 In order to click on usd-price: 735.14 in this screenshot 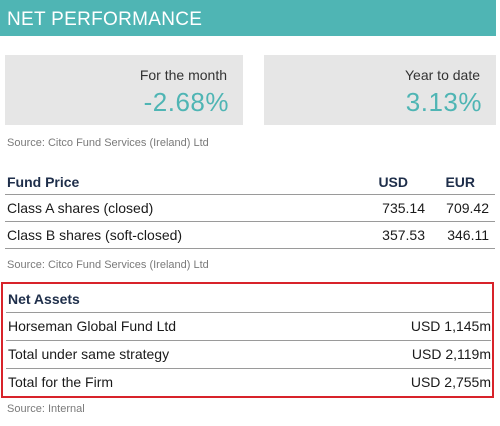, I will do `click(403, 208)`.